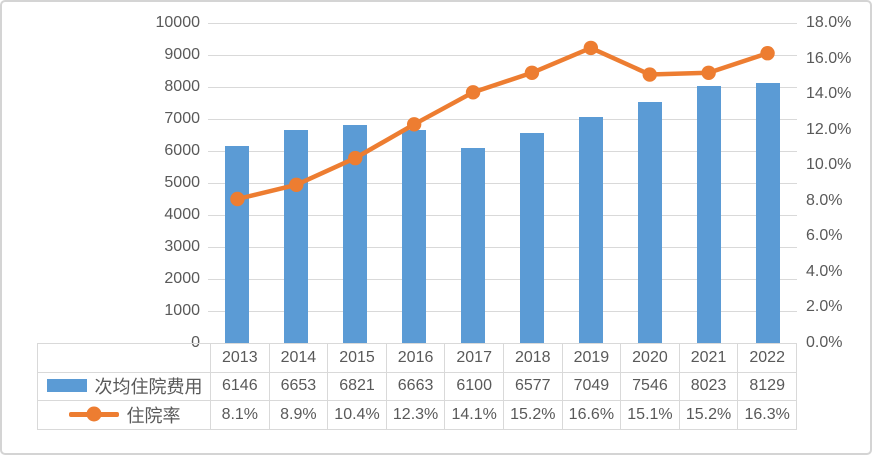  What do you see at coordinates (532, 415) in the screenshot?
I see `rate-cell-2018: 15.2%` at bounding box center [532, 415].